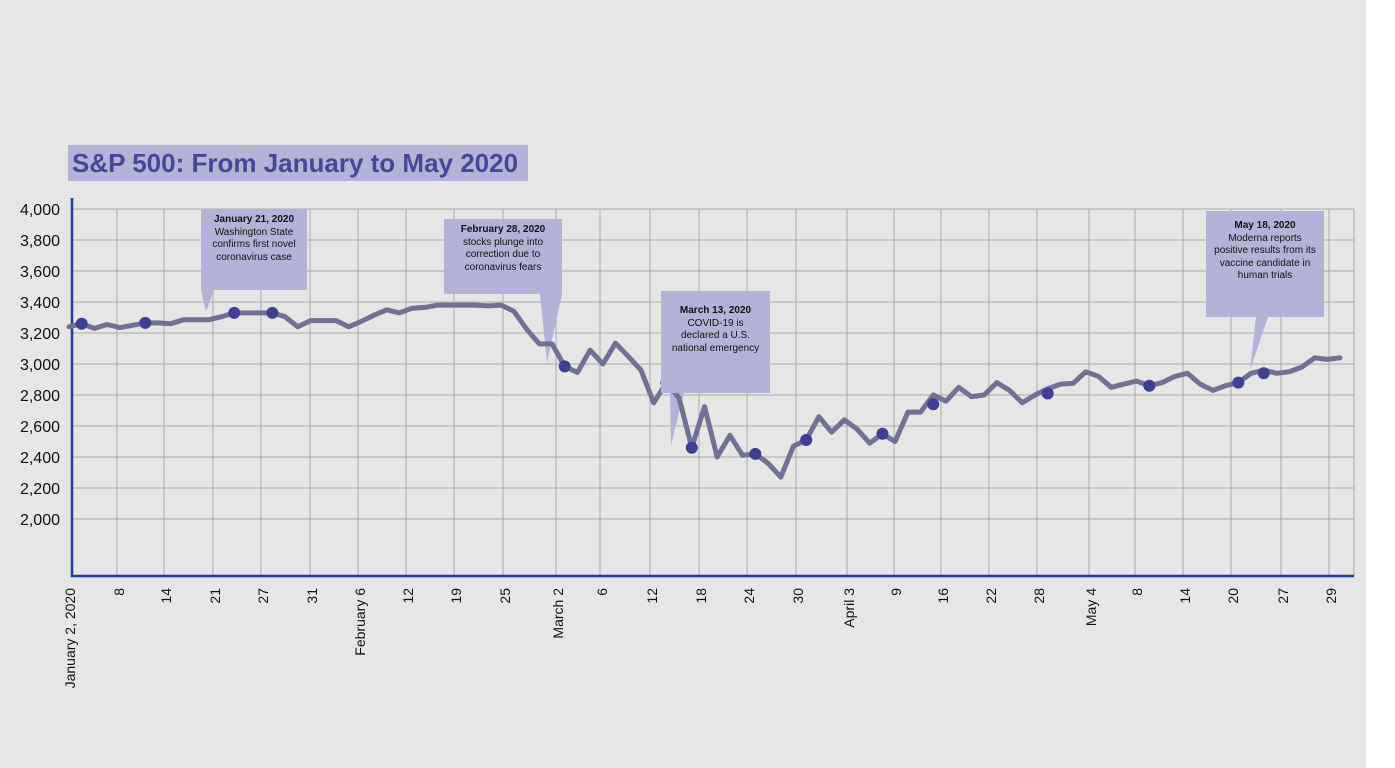  What do you see at coordinates (215, 596) in the screenshot?
I see `x-tick-label: 21` at bounding box center [215, 596].